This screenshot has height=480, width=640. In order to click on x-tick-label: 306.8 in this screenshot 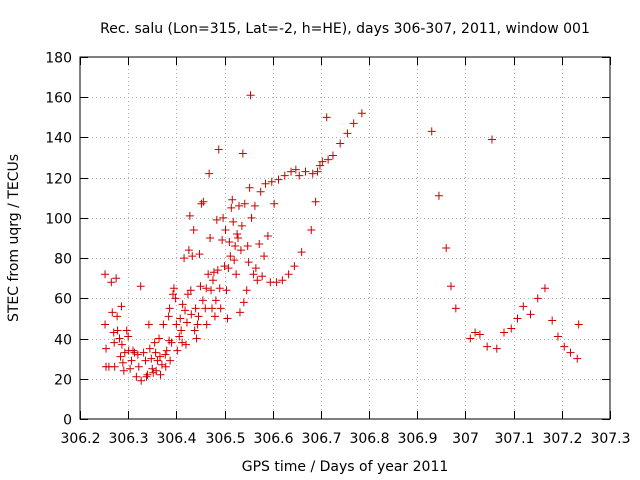, I will do `click(369, 439)`.